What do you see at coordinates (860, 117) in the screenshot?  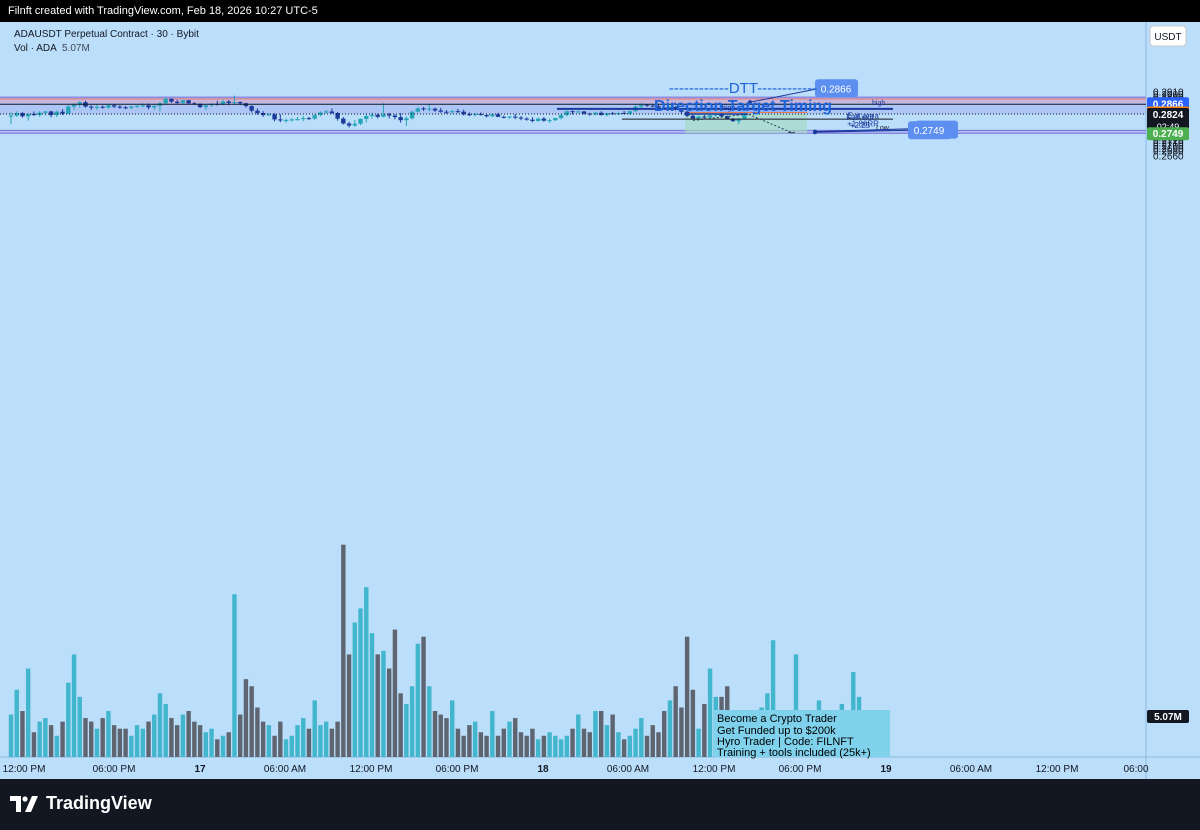 I see `full-exit-label: Full exit` at bounding box center [860, 117].